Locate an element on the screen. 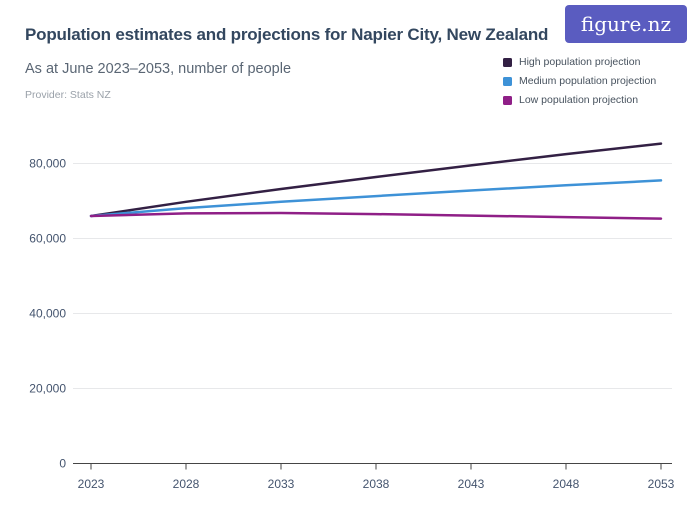 The width and height of the screenshot is (700, 525). chart-subtitle: As at June 2023–2053, number of people is located at coordinates (158, 69).